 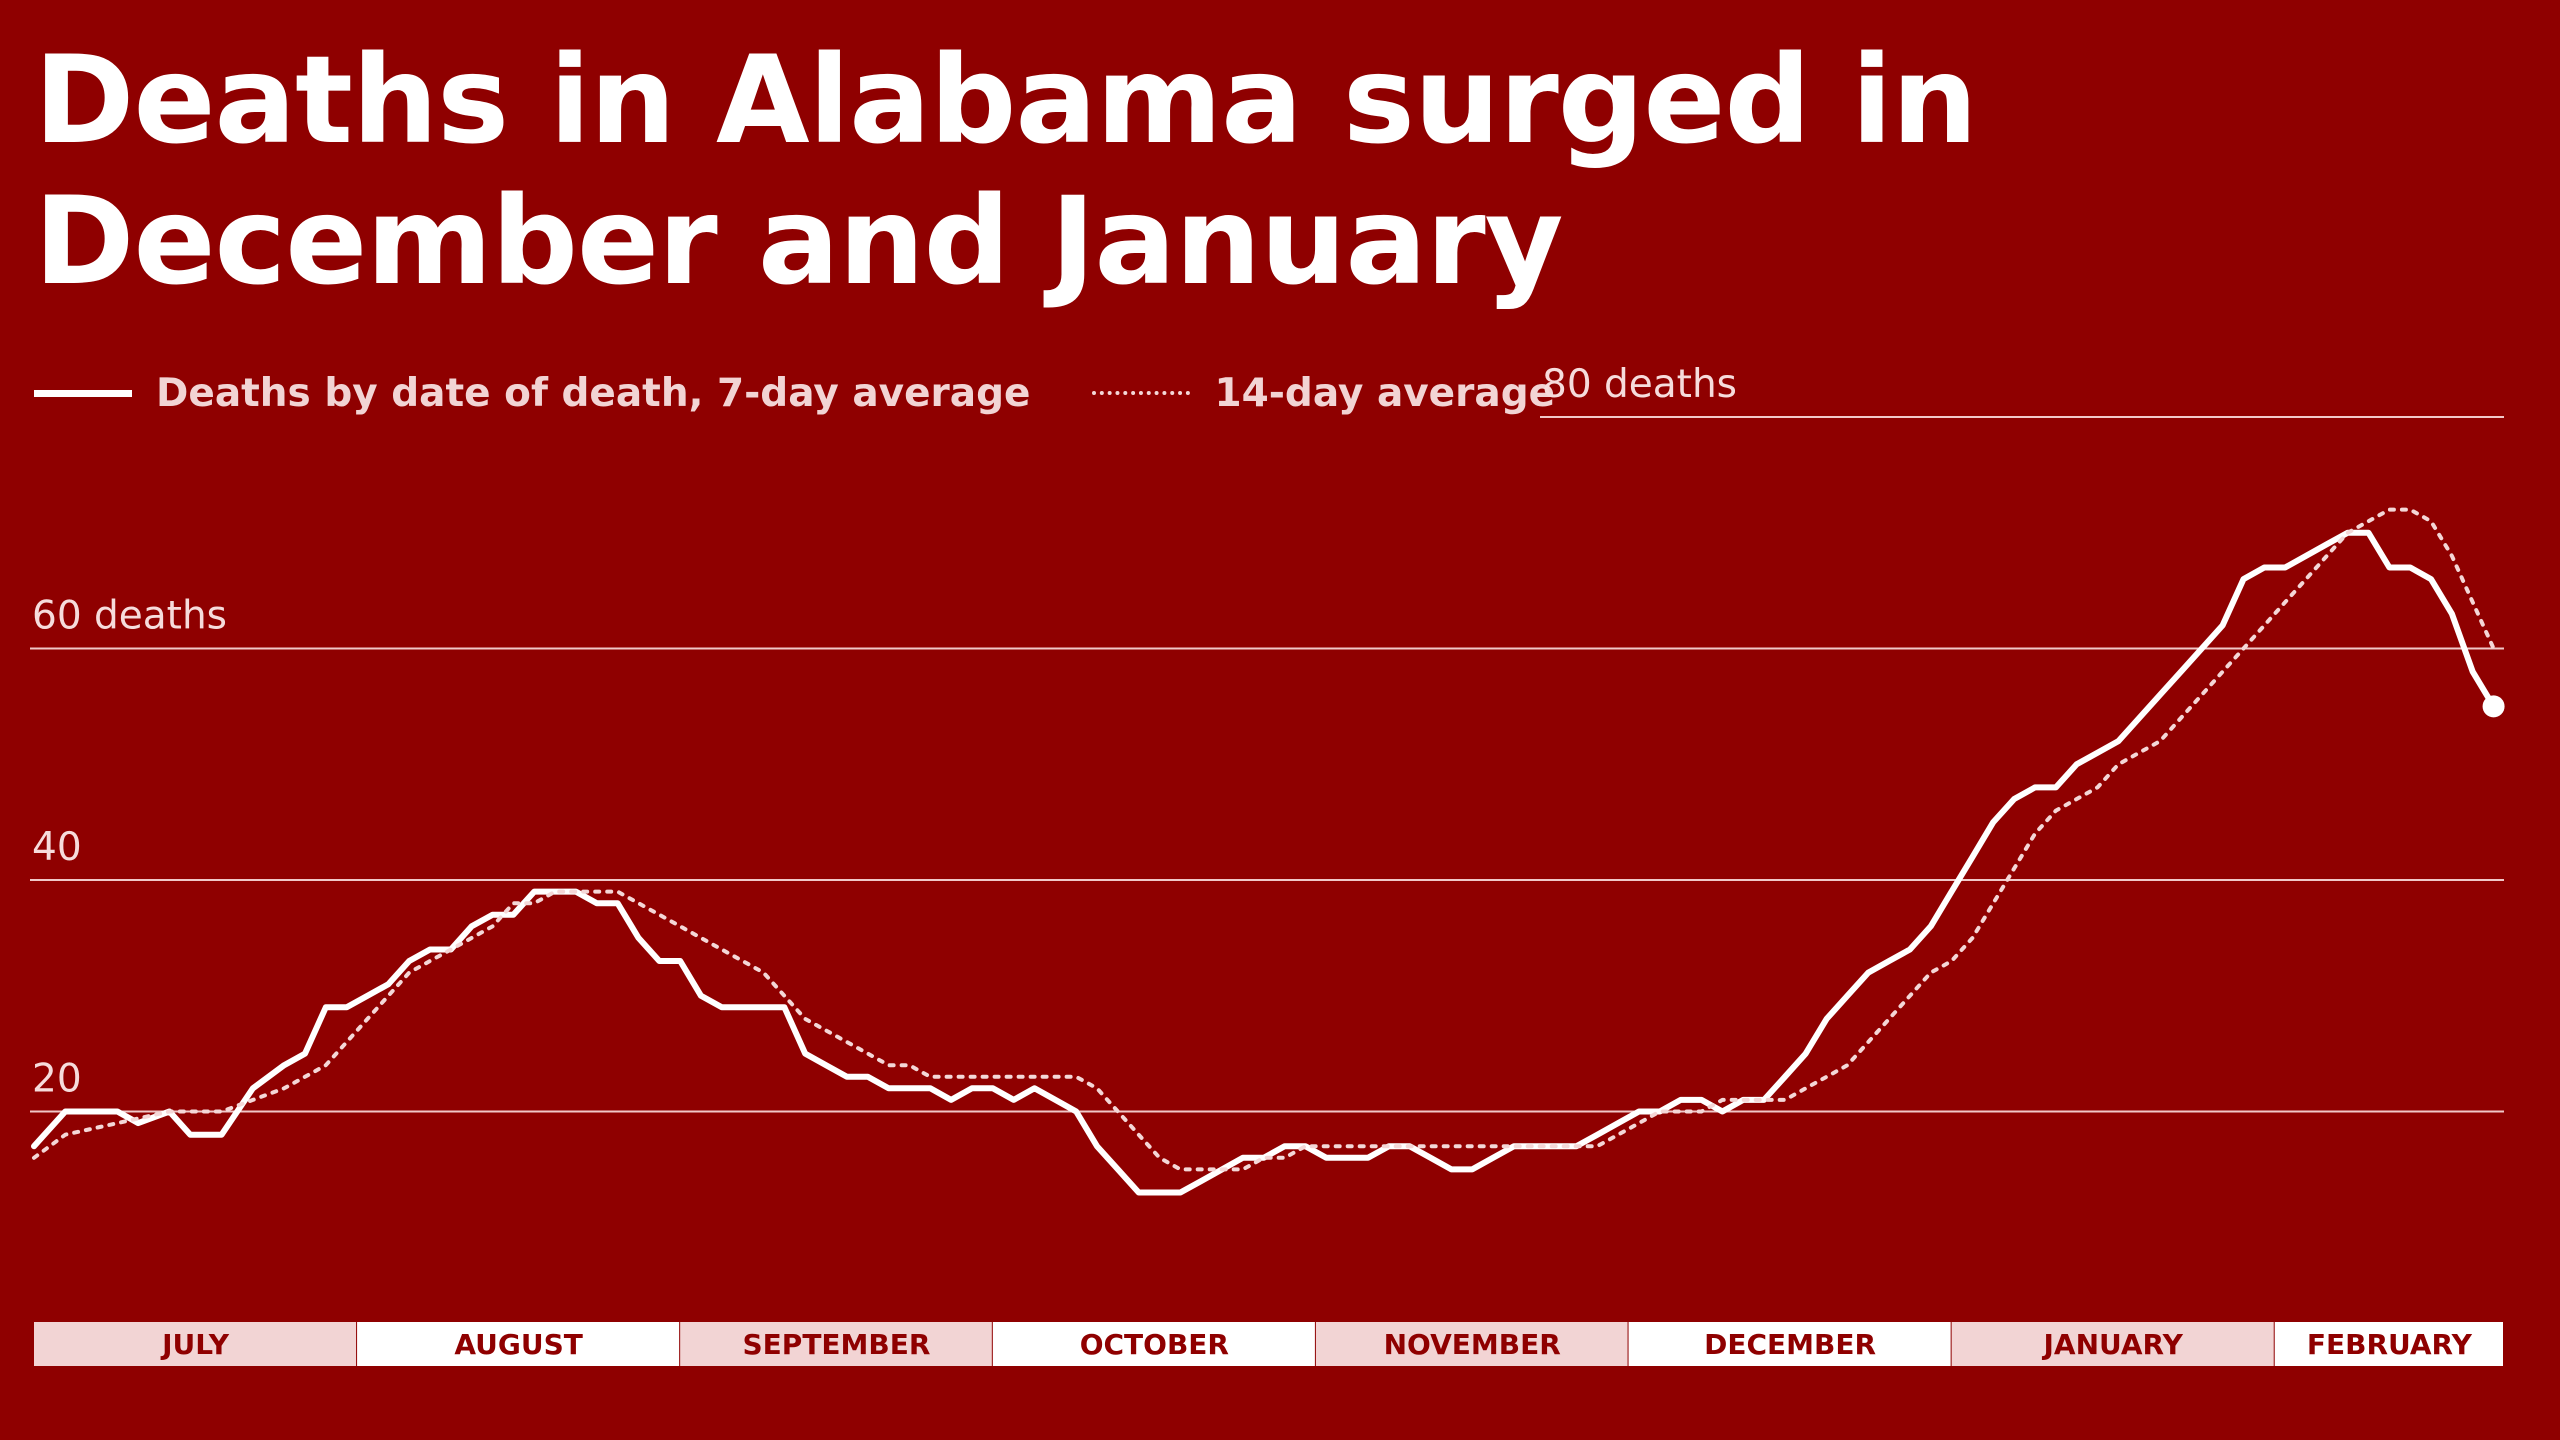 I want to click on month-label-february: FEBRUARY, so click(x=2390, y=1344).